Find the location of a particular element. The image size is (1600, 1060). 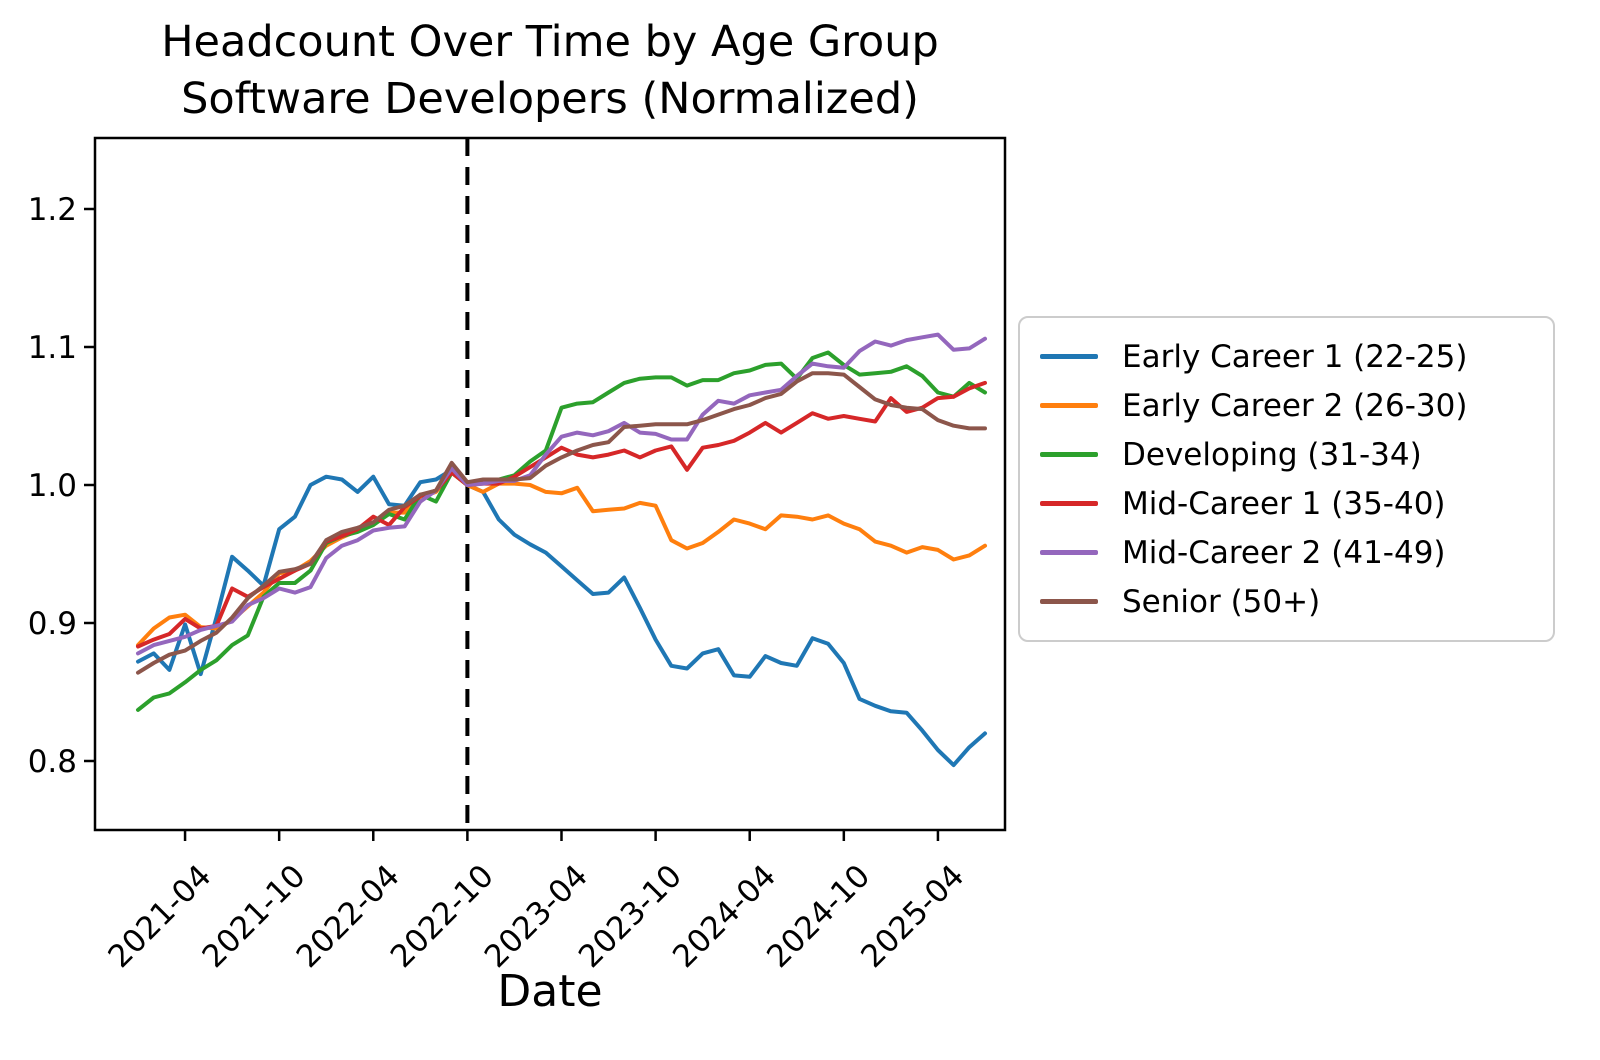

legend-label: Senior (50+) is located at coordinates (1221, 601).